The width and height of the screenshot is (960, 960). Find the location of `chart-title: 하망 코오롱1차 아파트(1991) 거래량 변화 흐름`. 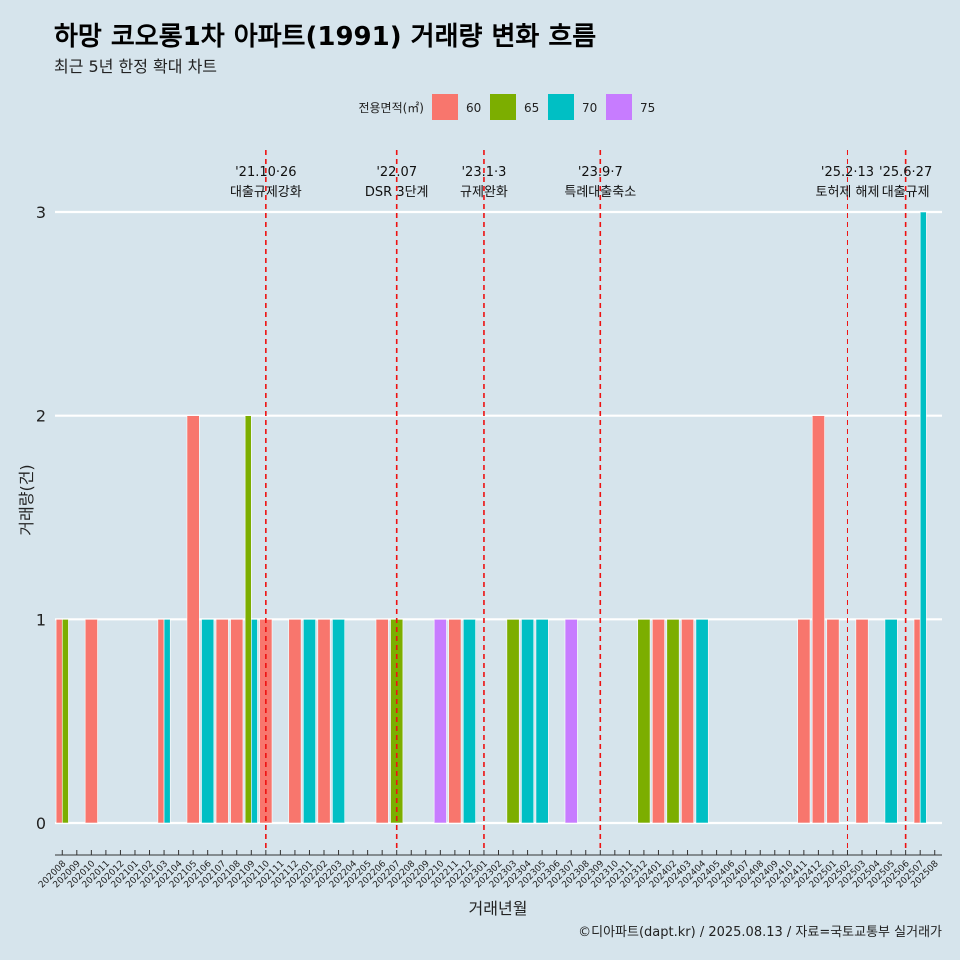

chart-title: 하망 코오롱1차 아파트(1991) 거래량 변화 흐름 is located at coordinates (325, 37).